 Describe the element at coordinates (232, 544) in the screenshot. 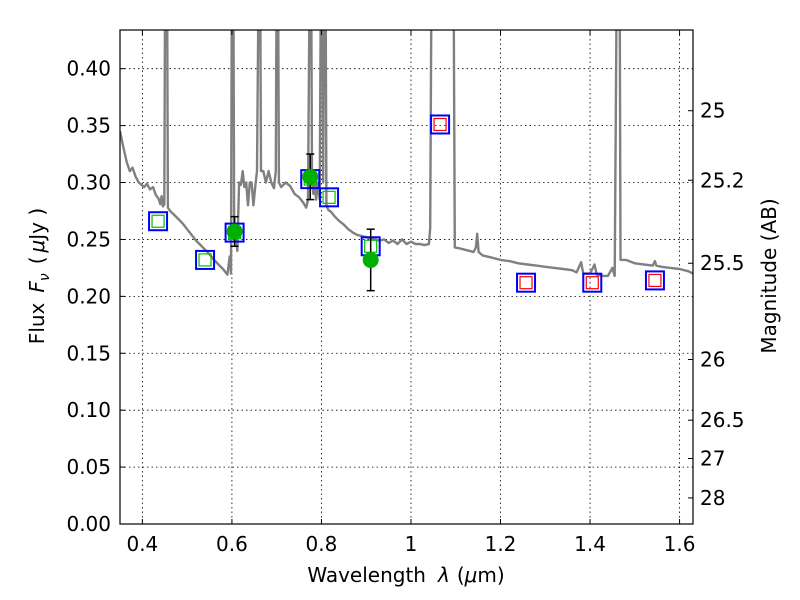

I see `x-tick-label: 0.6` at that location.